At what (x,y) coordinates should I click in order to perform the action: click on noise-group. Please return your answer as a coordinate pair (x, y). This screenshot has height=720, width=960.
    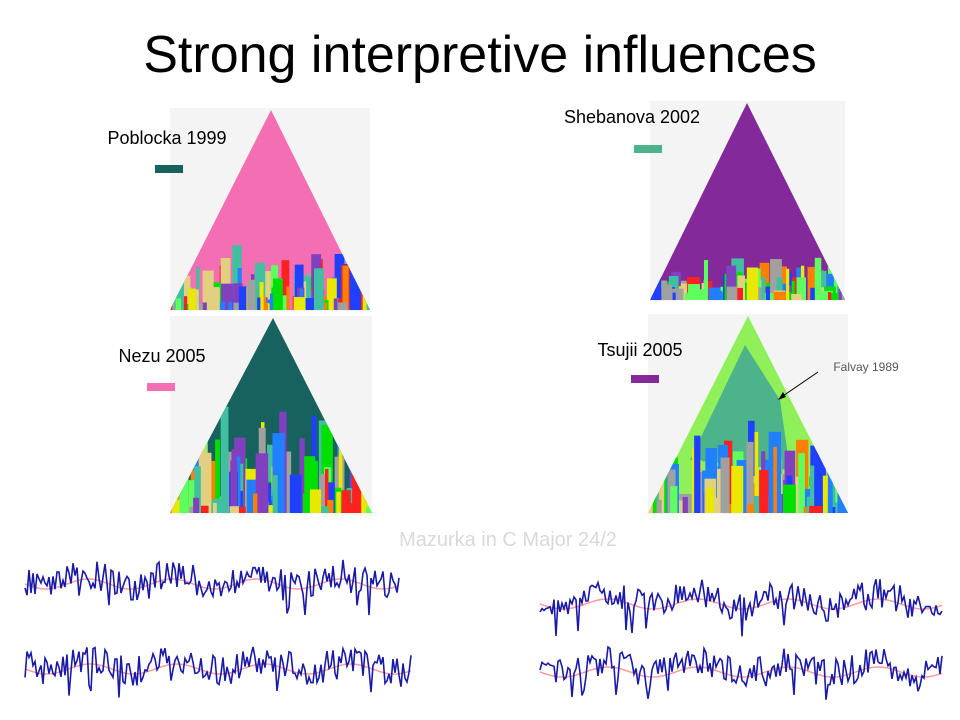
    Looking at the image, I should click on (748, 456).